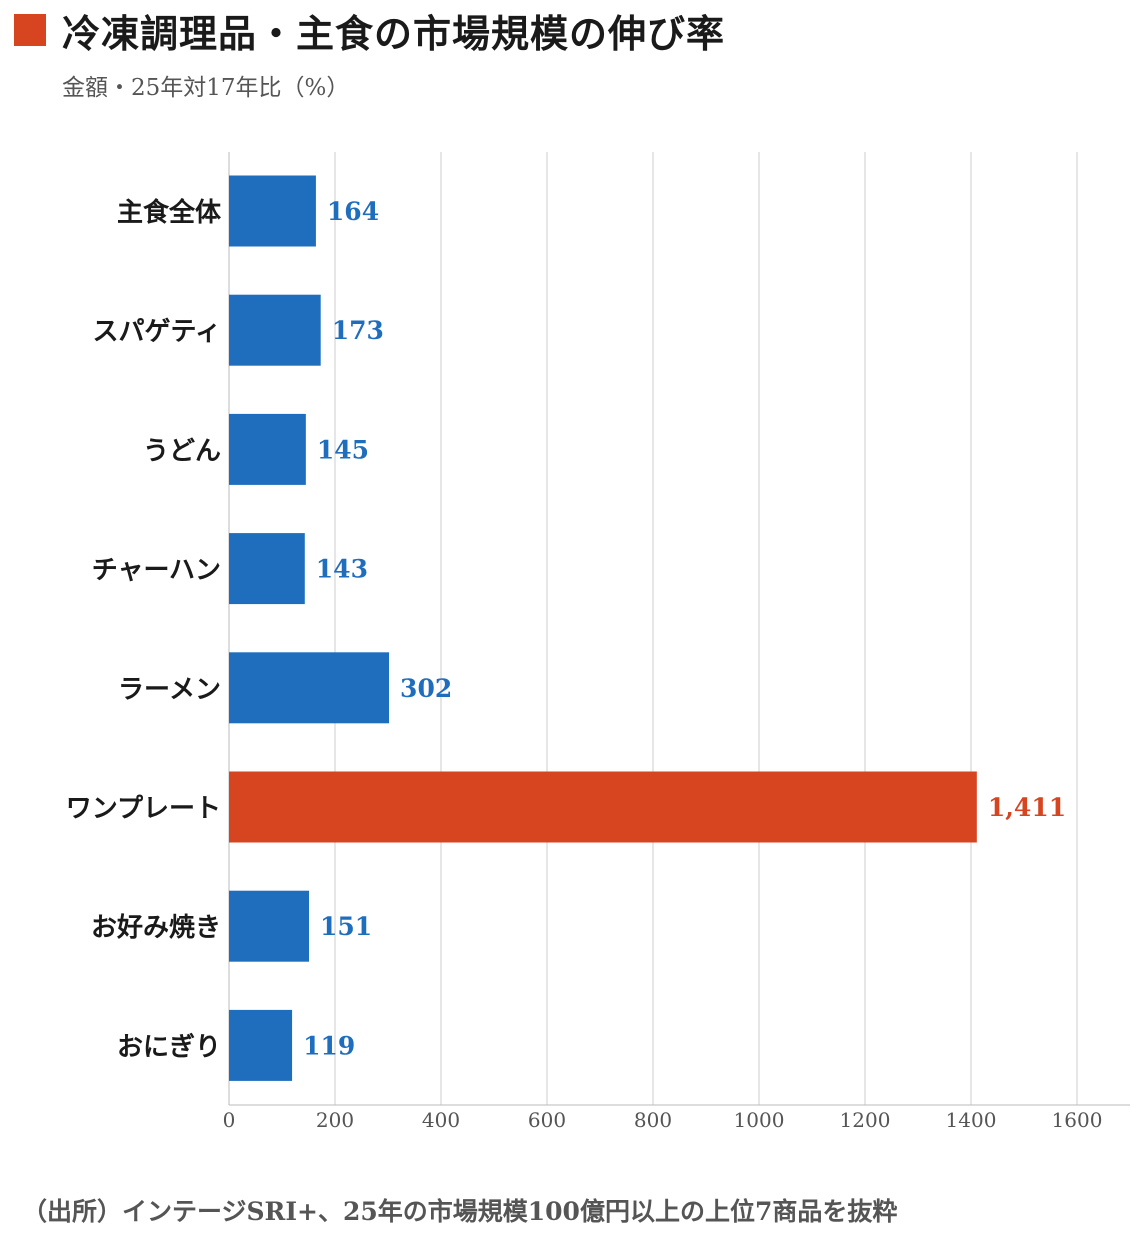 The width and height of the screenshot is (1140, 1237). I want to click on category-label: チャーハン, so click(156, 571).